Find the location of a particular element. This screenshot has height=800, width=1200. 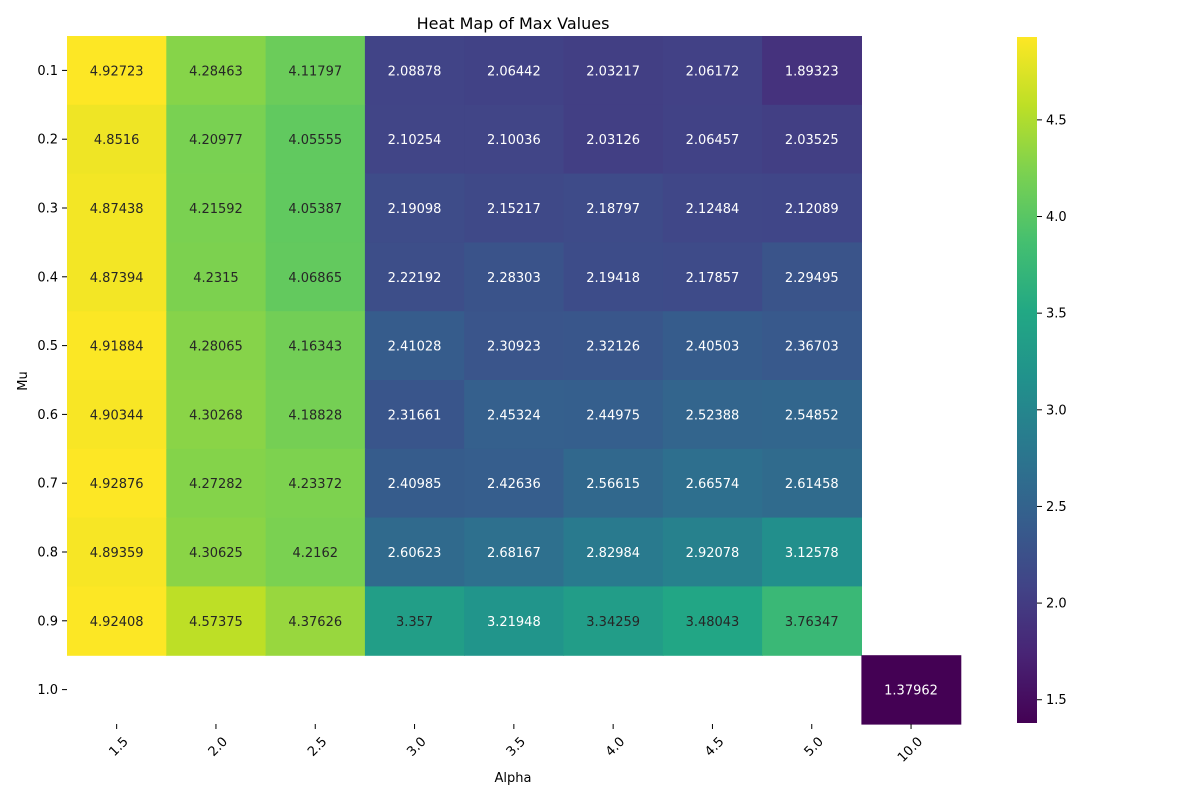

heatmap-cell-label: 2.56615 is located at coordinates (613, 484).